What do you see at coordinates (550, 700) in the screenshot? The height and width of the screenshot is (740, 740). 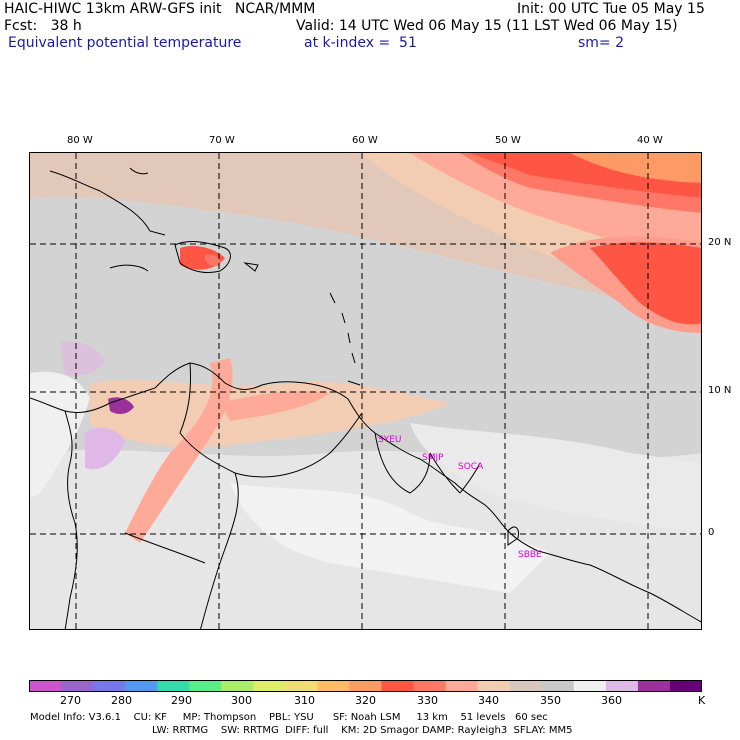 I see `colorbar-label-350: 350` at bounding box center [550, 700].